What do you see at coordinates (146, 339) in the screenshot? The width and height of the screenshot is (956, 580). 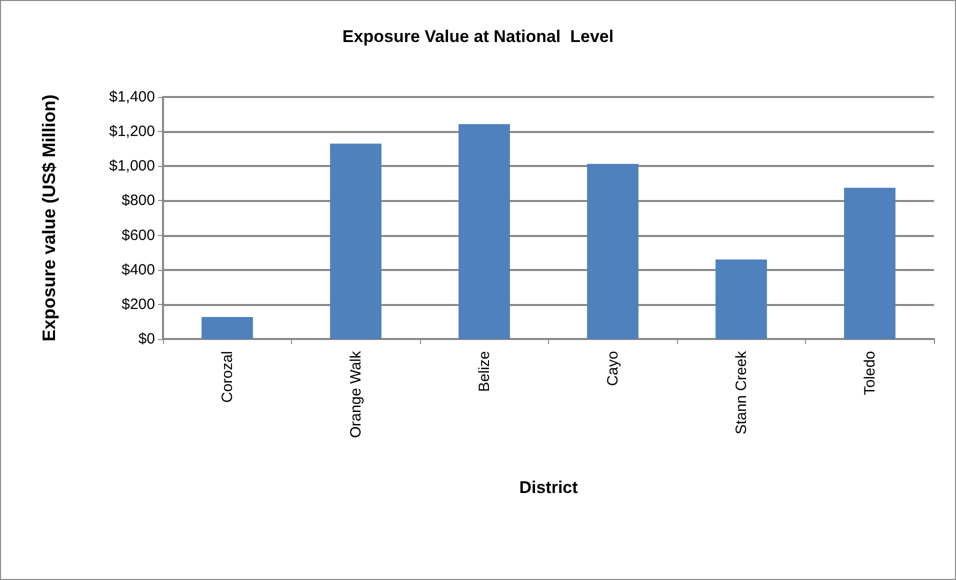 I see `y-tick-label: $0` at bounding box center [146, 339].